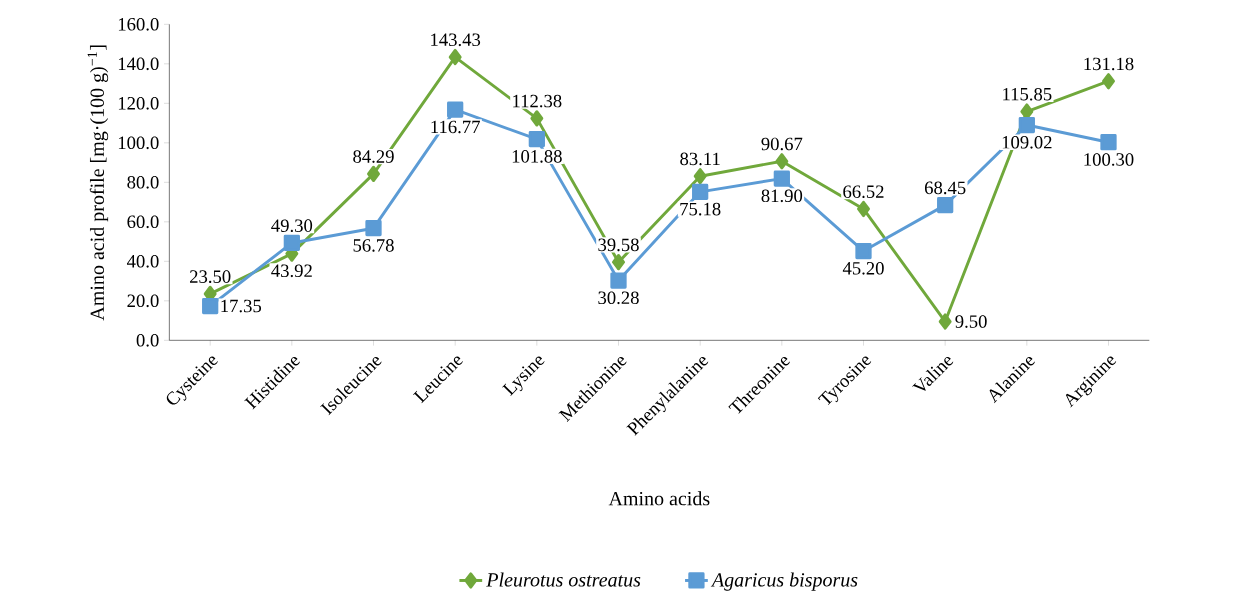 Image resolution: width=1238 pixels, height=599 pixels. I want to click on y-tick-label: 80.0, so click(143, 182).